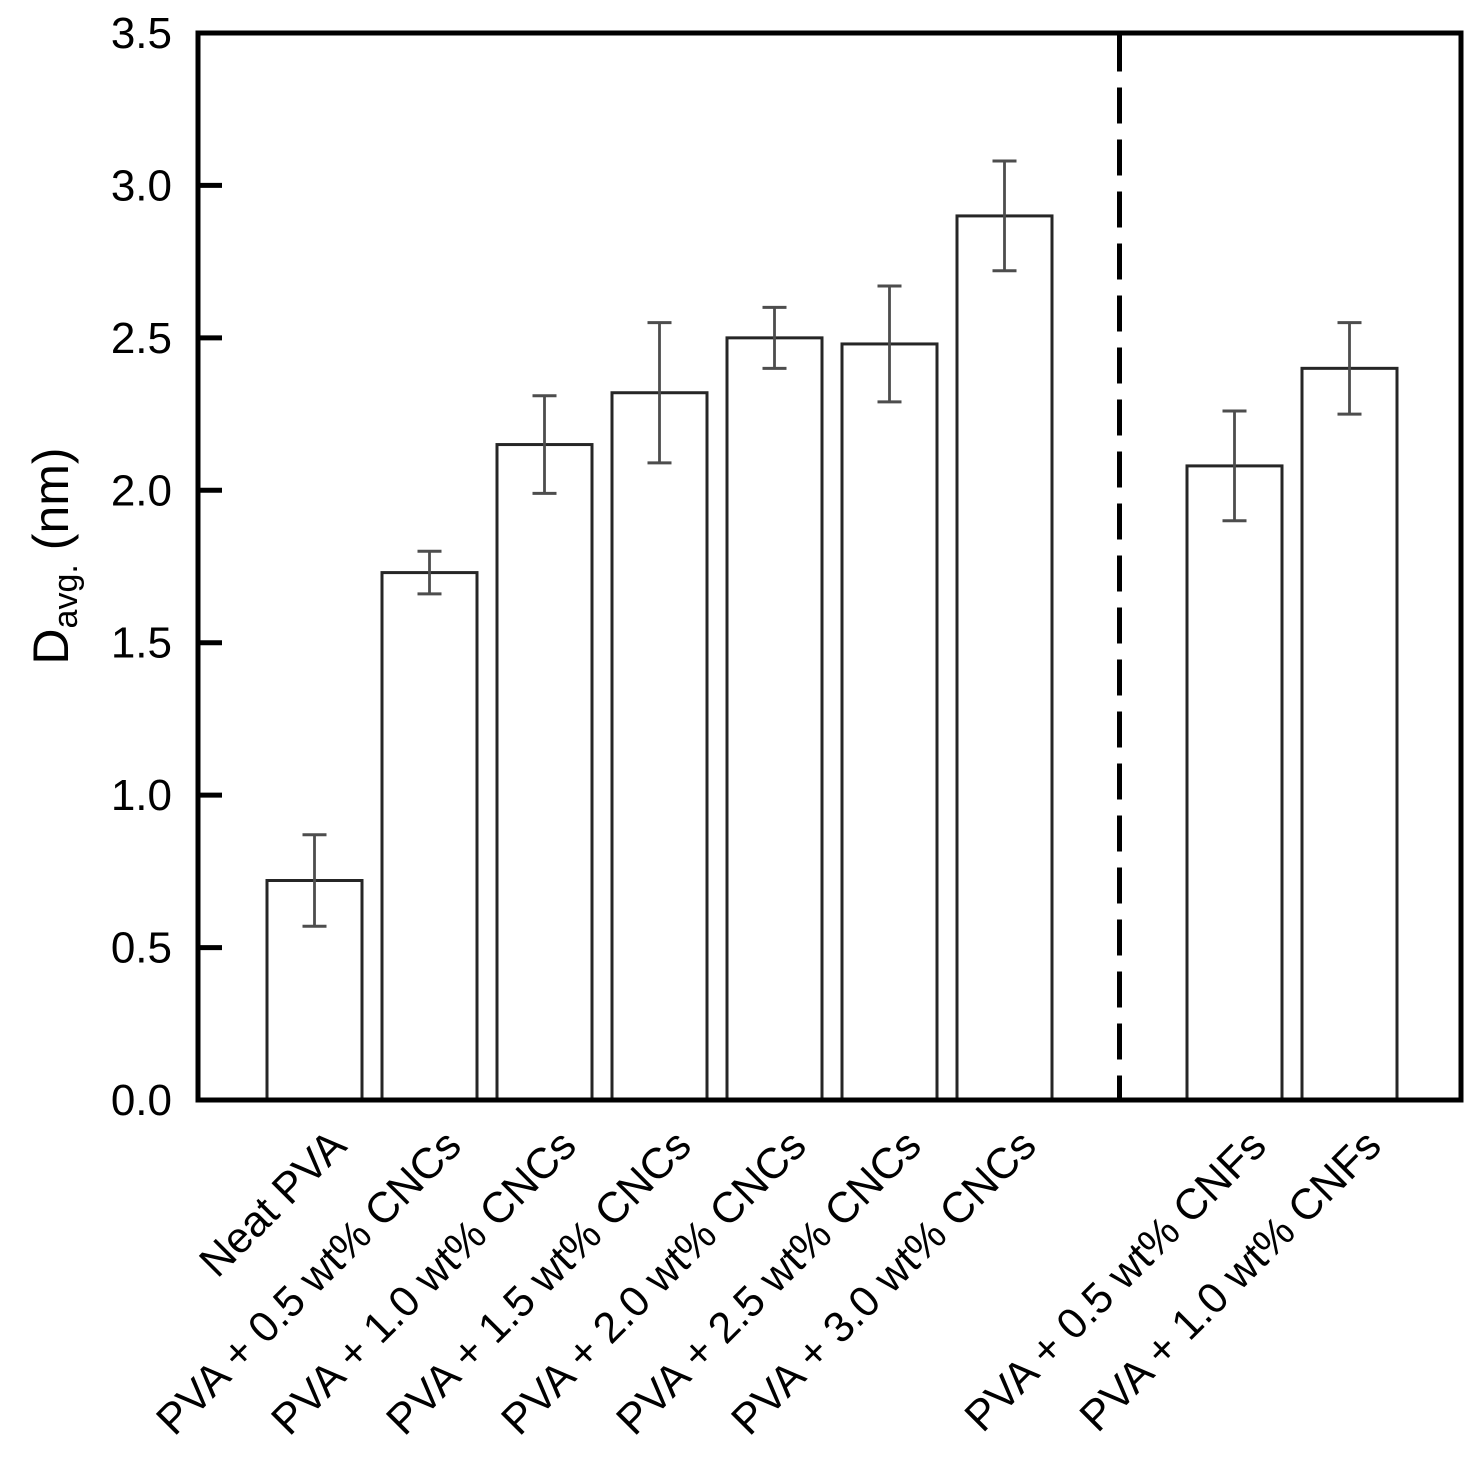  What do you see at coordinates (141, 185) in the screenshot?
I see `y-tick-label-6: 3.0` at bounding box center [141, 185].